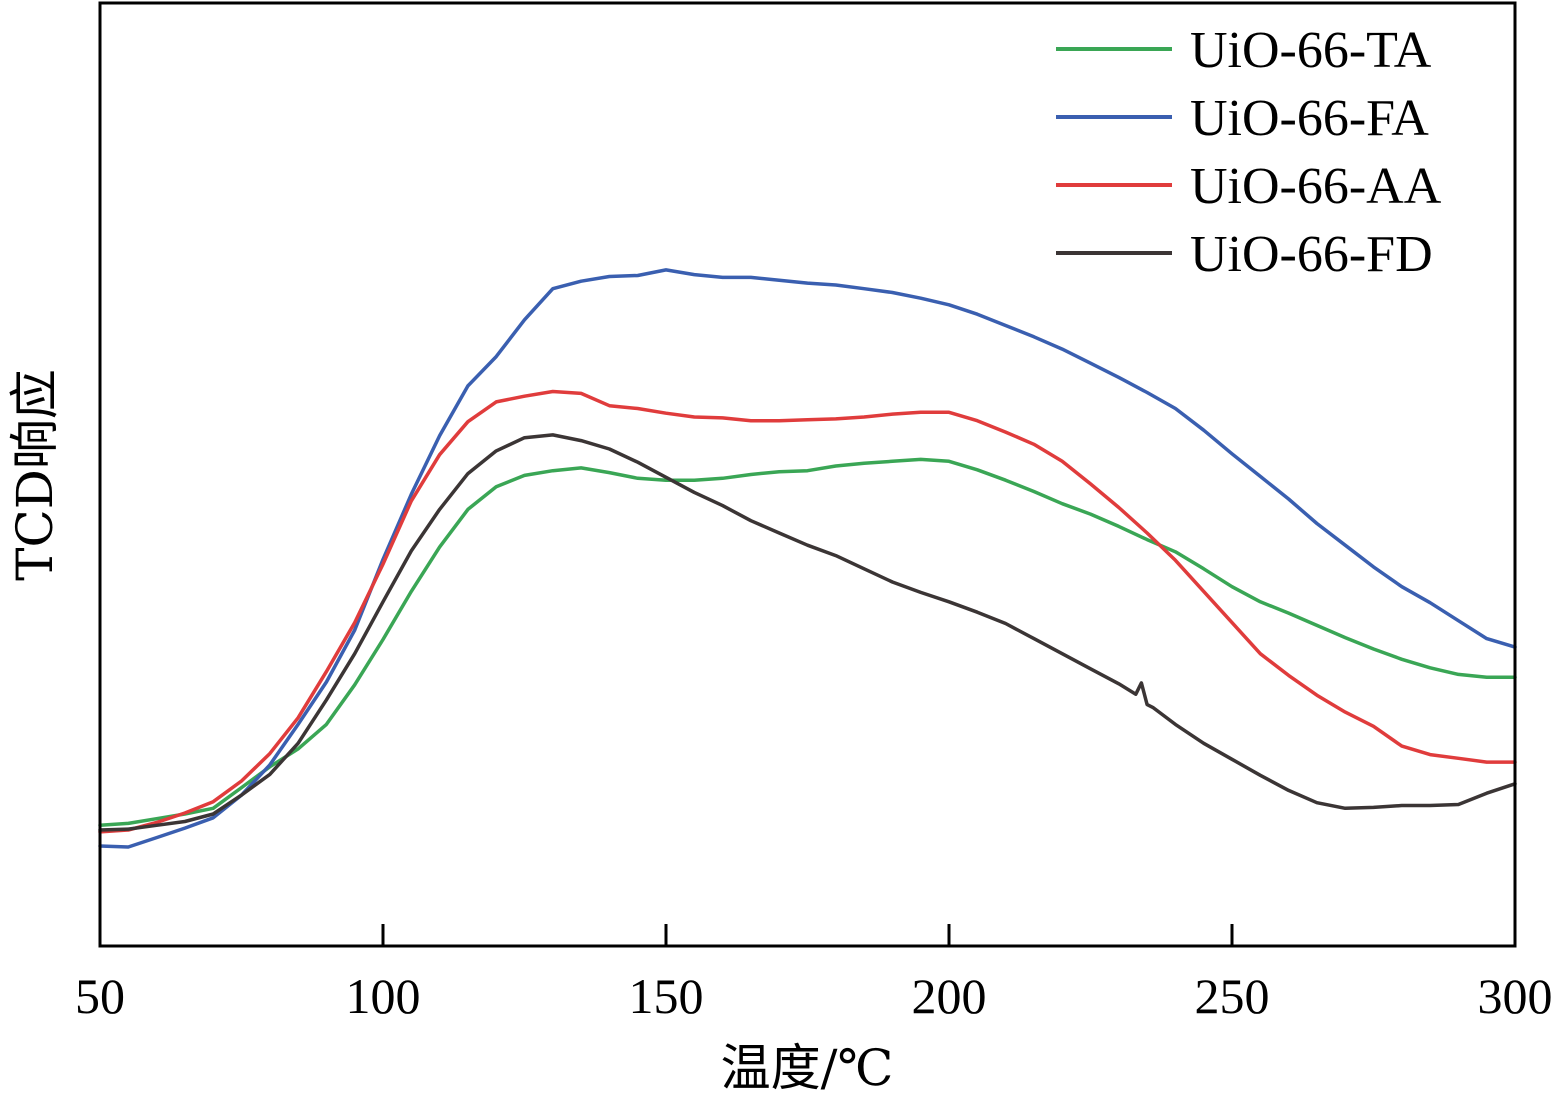  I want to click on x-tick-label-300: 300, so click(1515, 996).